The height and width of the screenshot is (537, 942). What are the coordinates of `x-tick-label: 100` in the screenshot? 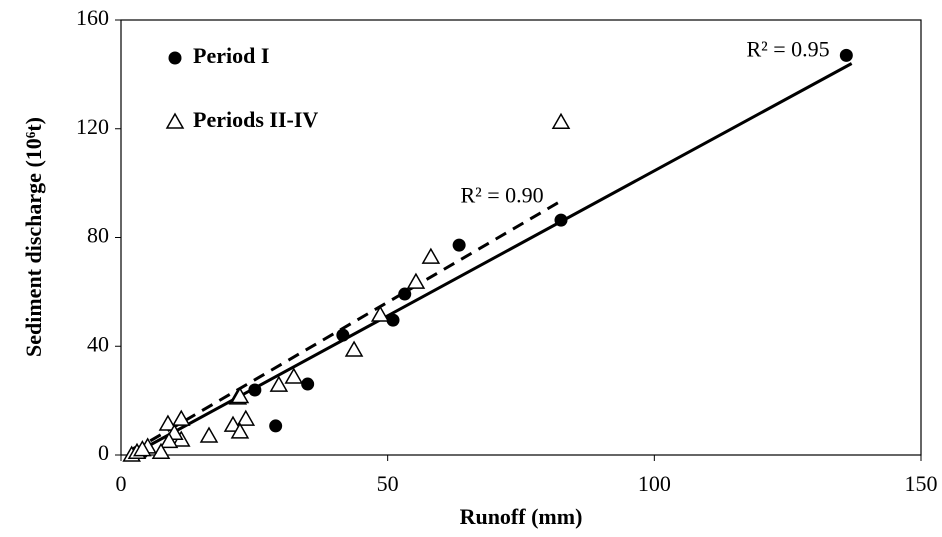 It's located at (654, 483).